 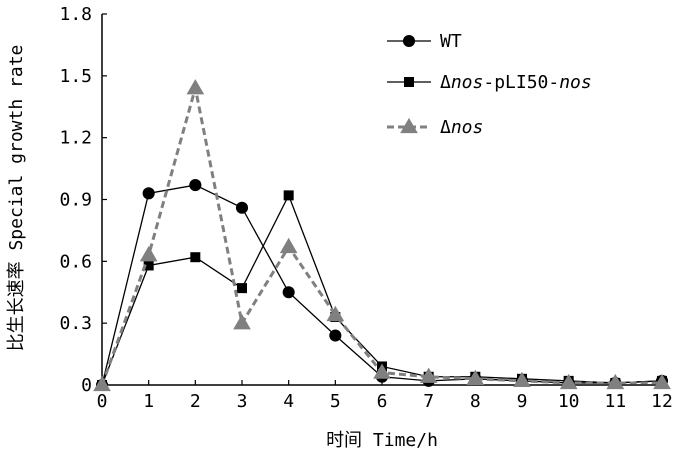 I want to click on legend-entry: Δnos-pLI50-nos, so click(x=489, y=82).